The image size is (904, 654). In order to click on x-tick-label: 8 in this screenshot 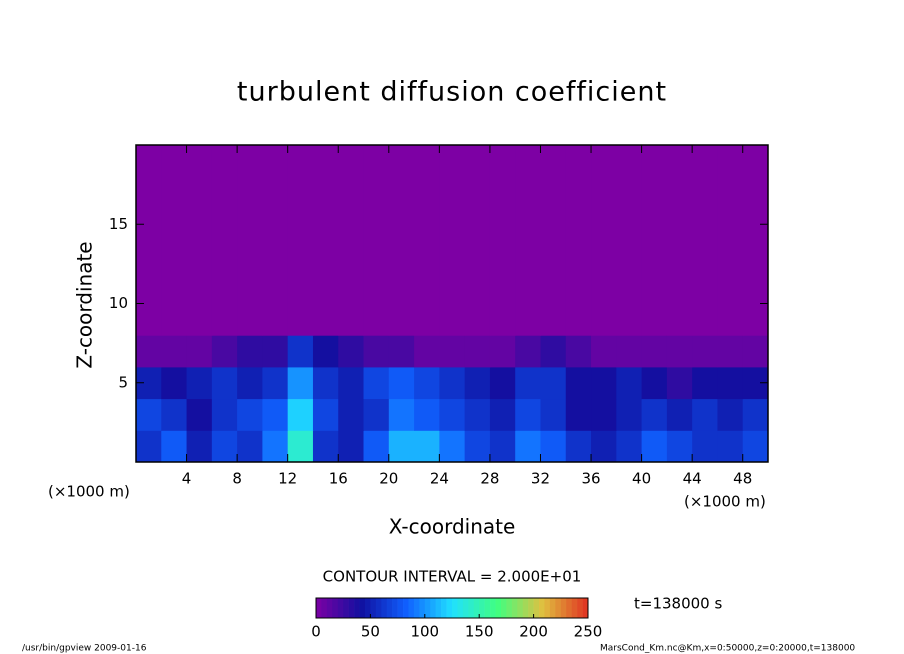, I will do `click(237, 479)`.